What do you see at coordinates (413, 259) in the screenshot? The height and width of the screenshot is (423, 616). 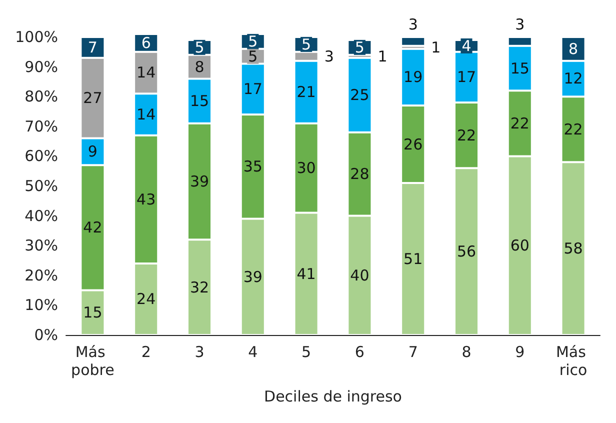 I see `data-label: 51` at bounding box center [413, 259].